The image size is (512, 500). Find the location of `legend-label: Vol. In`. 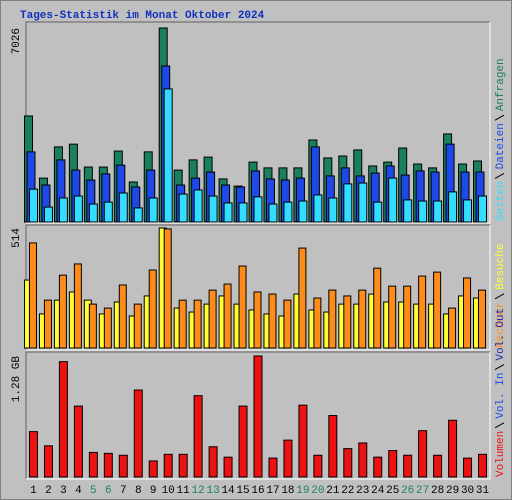

legend-label: Vol. In is located at coordinates (501, 396).